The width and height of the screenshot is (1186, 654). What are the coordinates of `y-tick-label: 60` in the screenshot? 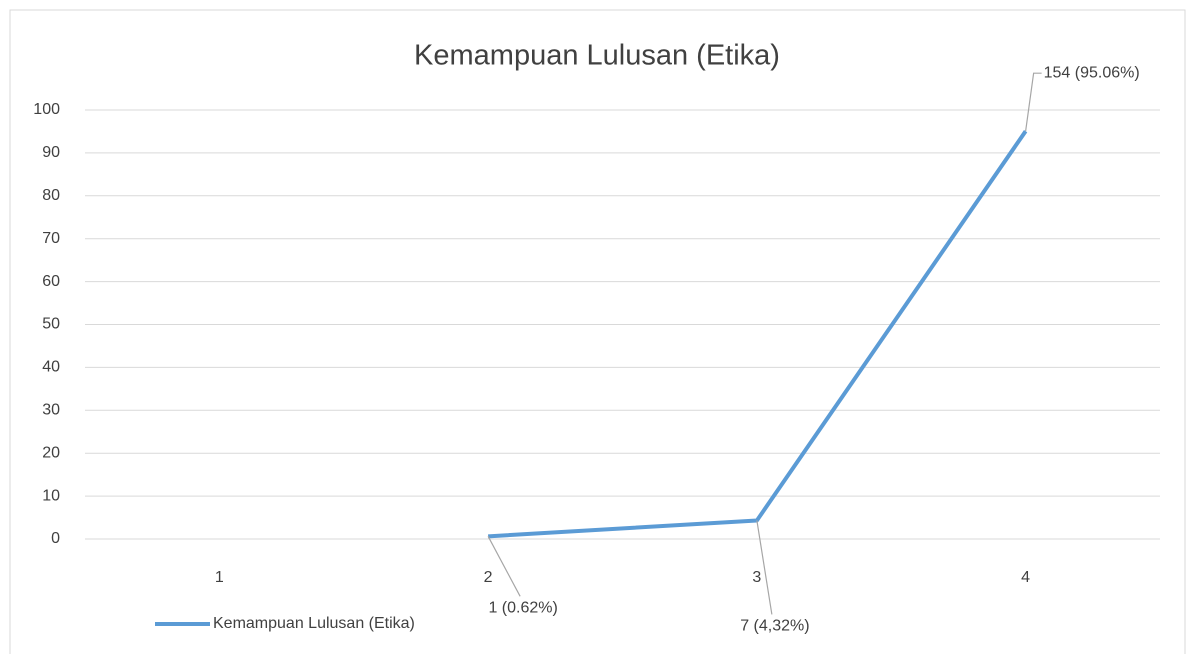 It's located at (51, 281).